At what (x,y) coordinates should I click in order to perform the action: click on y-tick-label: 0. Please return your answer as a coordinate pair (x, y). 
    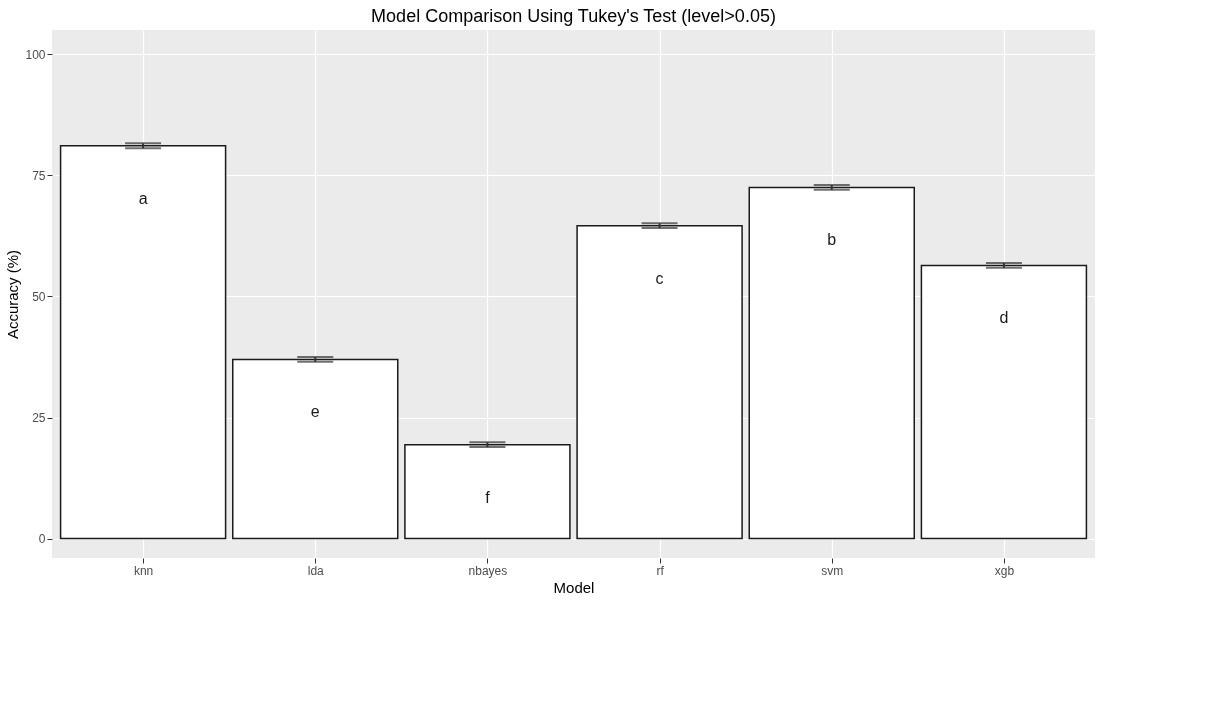
    Looking at the image, I should click on (42, 539).